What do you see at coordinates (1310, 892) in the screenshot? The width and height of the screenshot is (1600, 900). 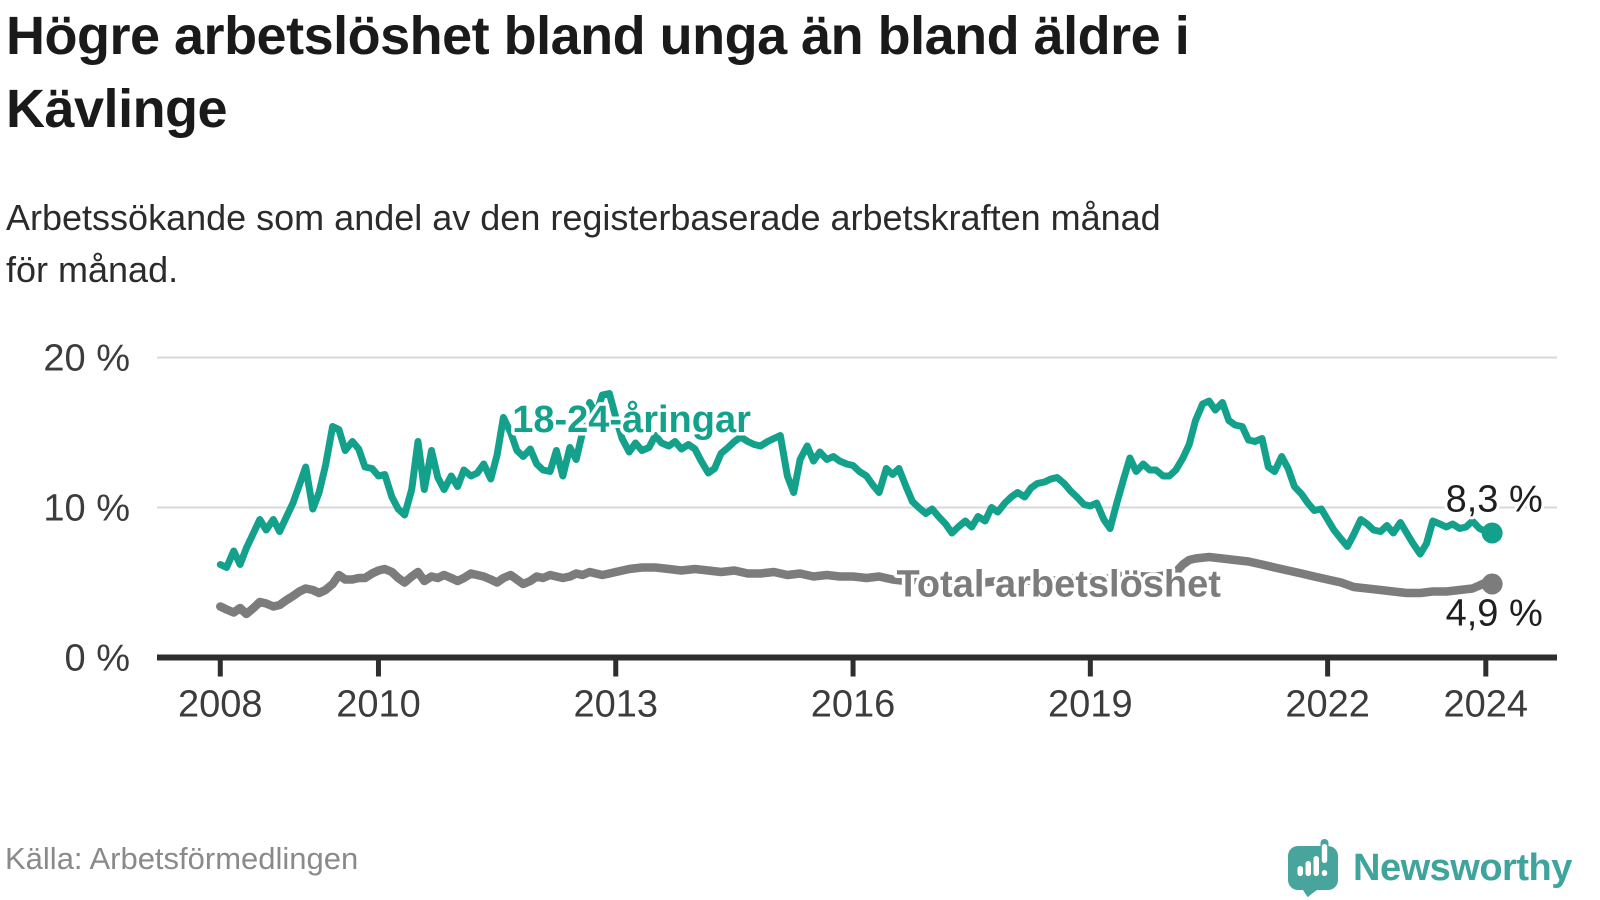 I see `logo-bubble-tail` at bounding box center [1310, 892].